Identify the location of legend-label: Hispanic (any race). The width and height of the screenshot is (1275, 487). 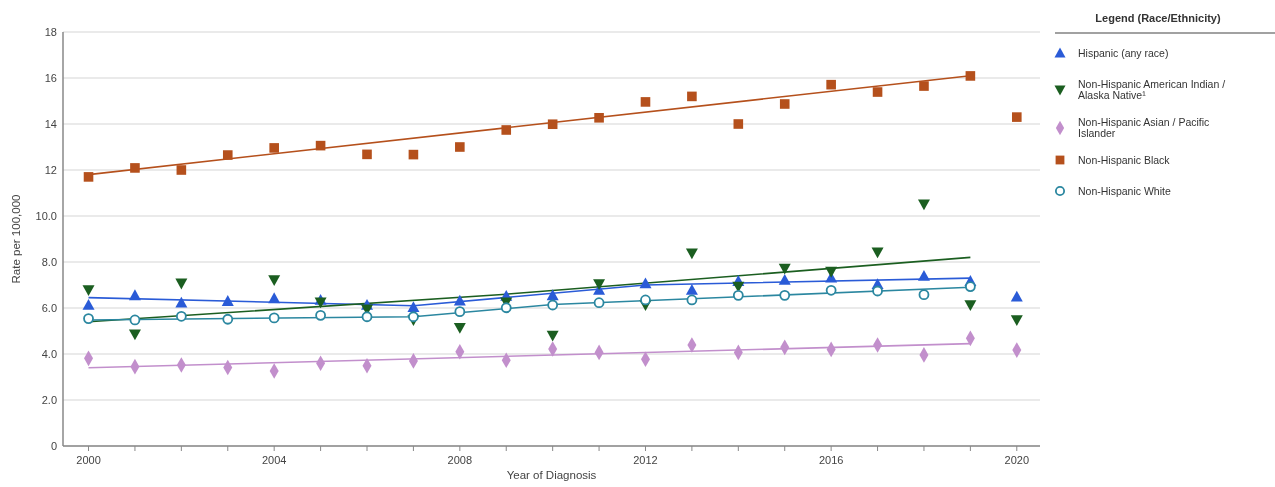
(1123, 52).